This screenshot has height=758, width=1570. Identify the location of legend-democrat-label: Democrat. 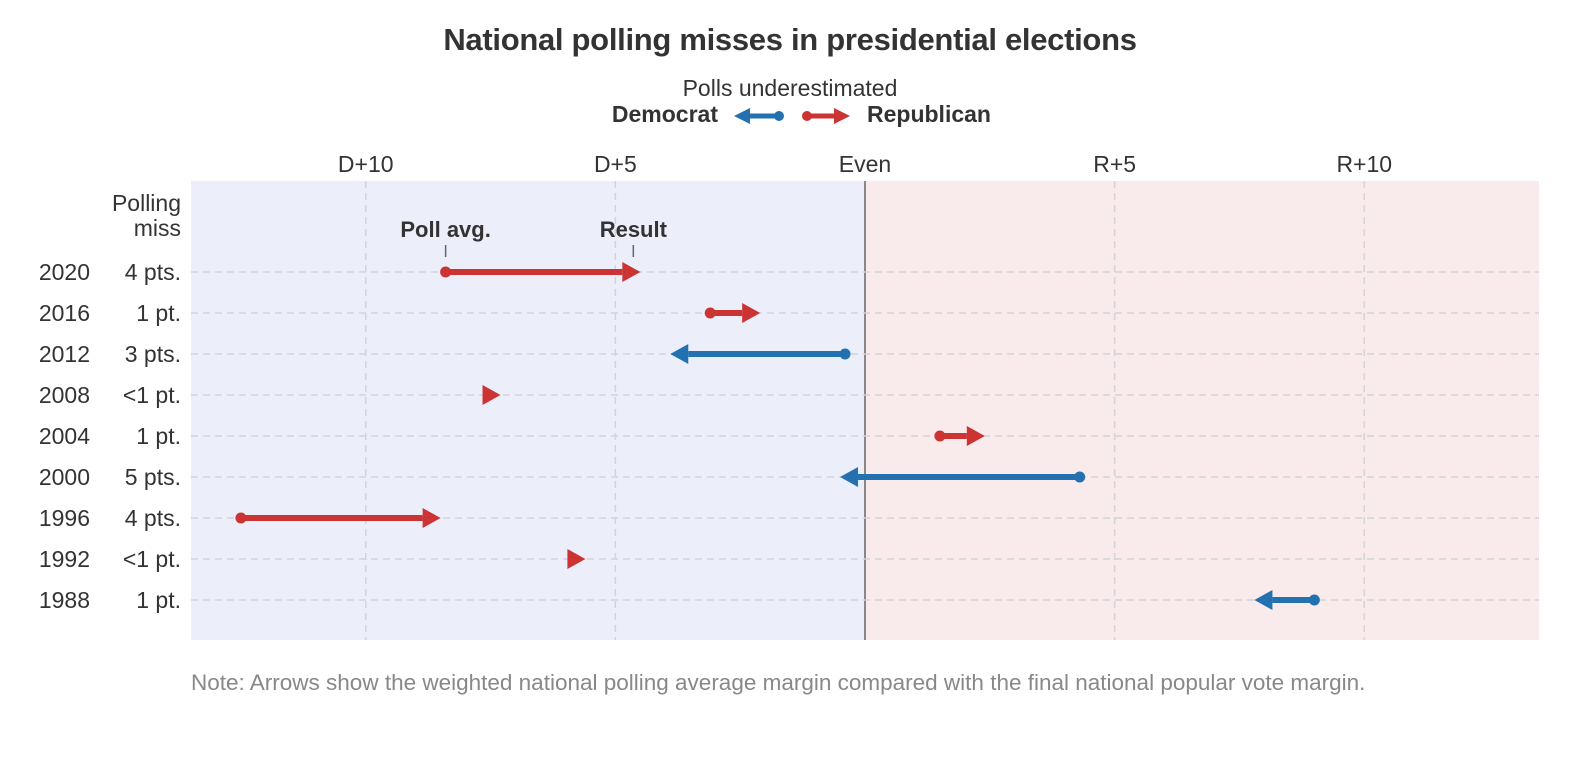
(664, 114).